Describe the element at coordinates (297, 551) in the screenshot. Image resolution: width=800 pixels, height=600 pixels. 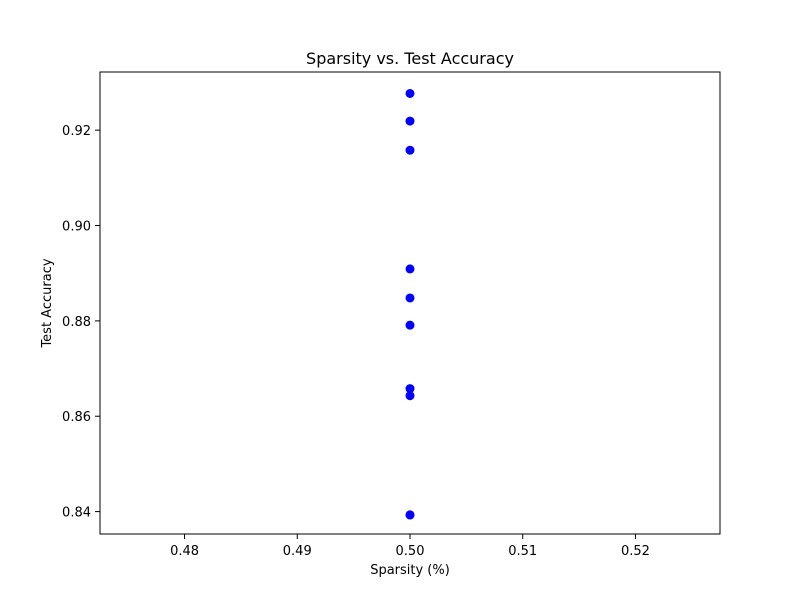
I see `x-tick-label: 0.49` at that location.